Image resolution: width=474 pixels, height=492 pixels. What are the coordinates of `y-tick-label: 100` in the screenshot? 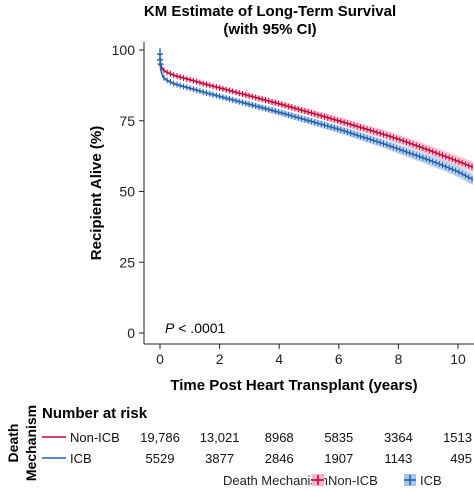 It's located at (124, 50).